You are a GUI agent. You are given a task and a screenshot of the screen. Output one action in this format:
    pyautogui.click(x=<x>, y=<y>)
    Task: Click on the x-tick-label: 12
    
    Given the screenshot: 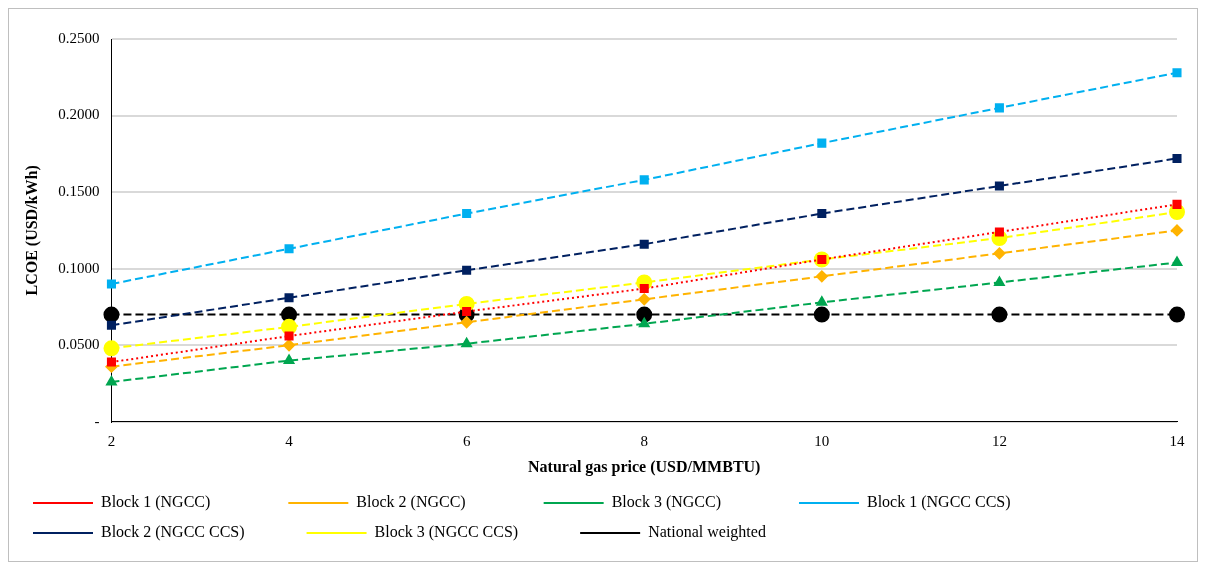 What is the action you would take?
    pyautogui.click(x=999, y=440)
    